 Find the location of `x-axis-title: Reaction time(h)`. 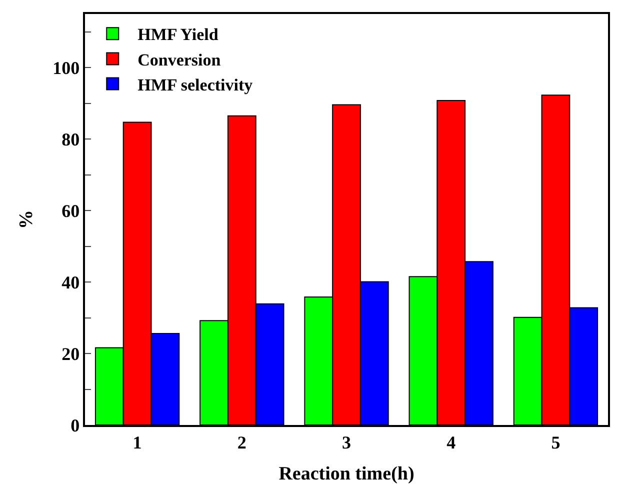

x-axis-title: Reaction time(h) is located at coordinates (346, 474).